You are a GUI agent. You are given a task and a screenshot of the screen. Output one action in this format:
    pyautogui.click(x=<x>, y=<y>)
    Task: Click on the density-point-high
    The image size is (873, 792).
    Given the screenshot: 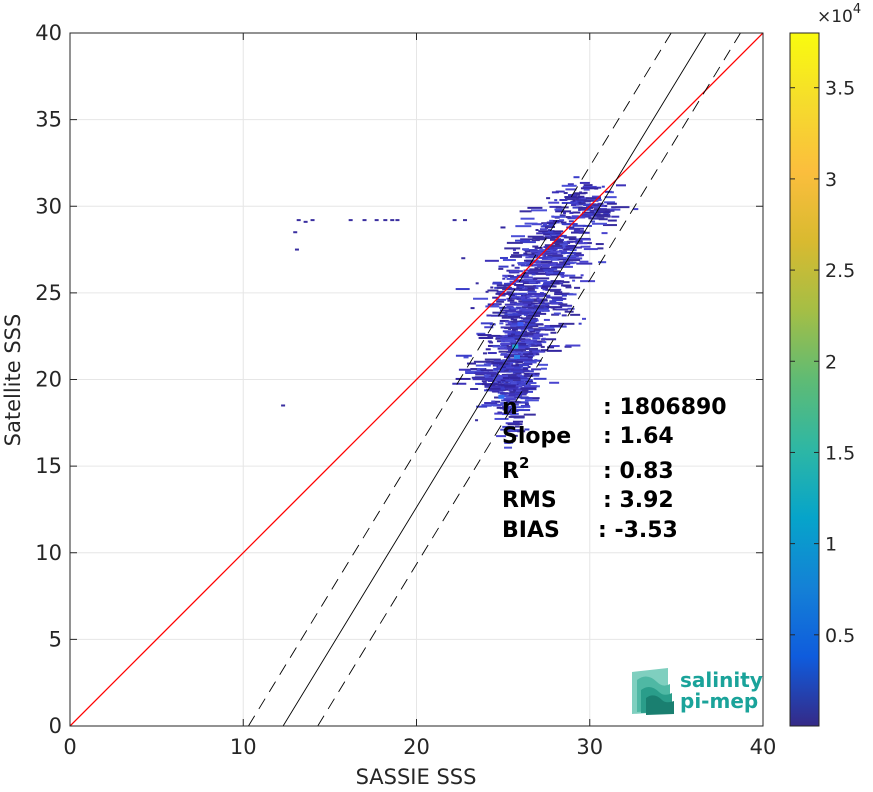 What is the action you would take?
    pyautogui.click(x=515, y=346)
    